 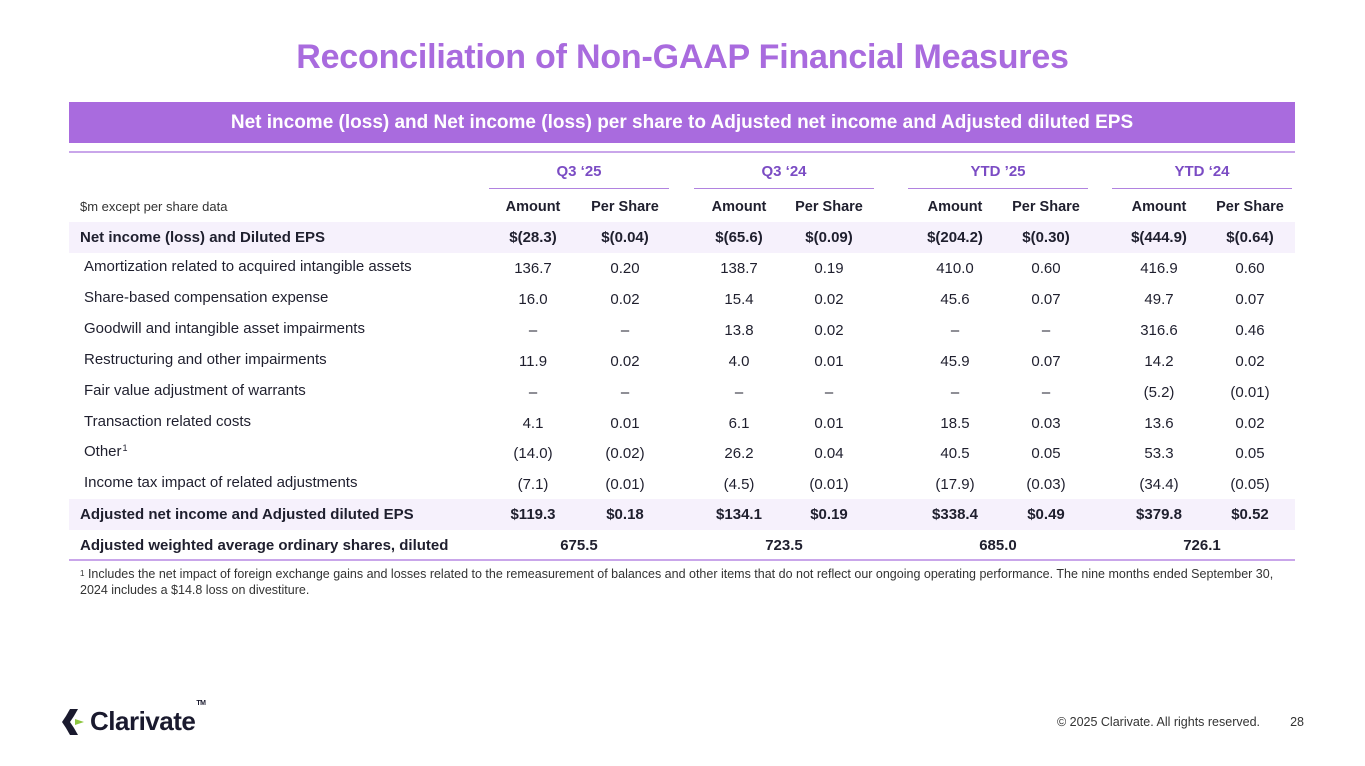 I want to click on table-cell: 0.01, so click(x=829, y=361).